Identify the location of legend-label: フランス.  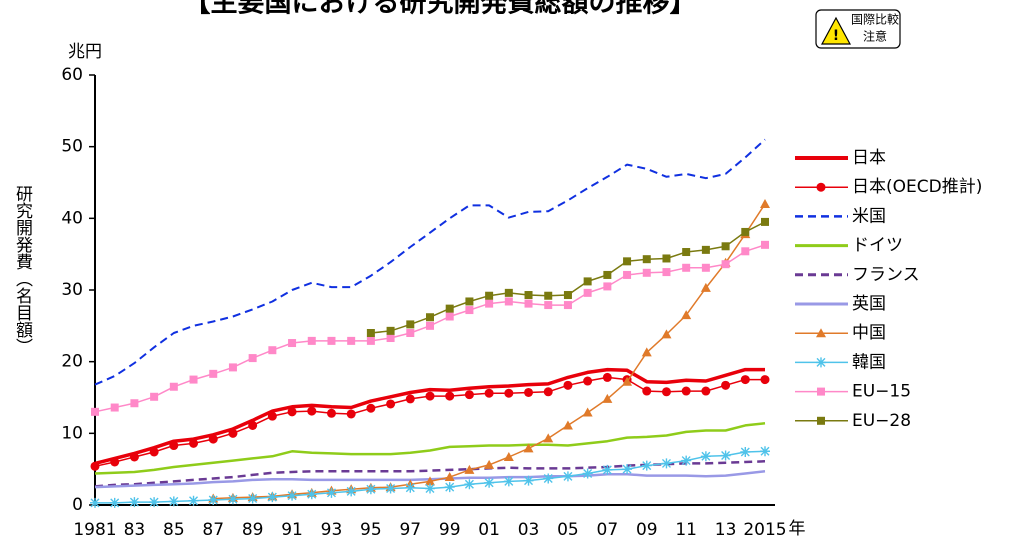
(886, 275).